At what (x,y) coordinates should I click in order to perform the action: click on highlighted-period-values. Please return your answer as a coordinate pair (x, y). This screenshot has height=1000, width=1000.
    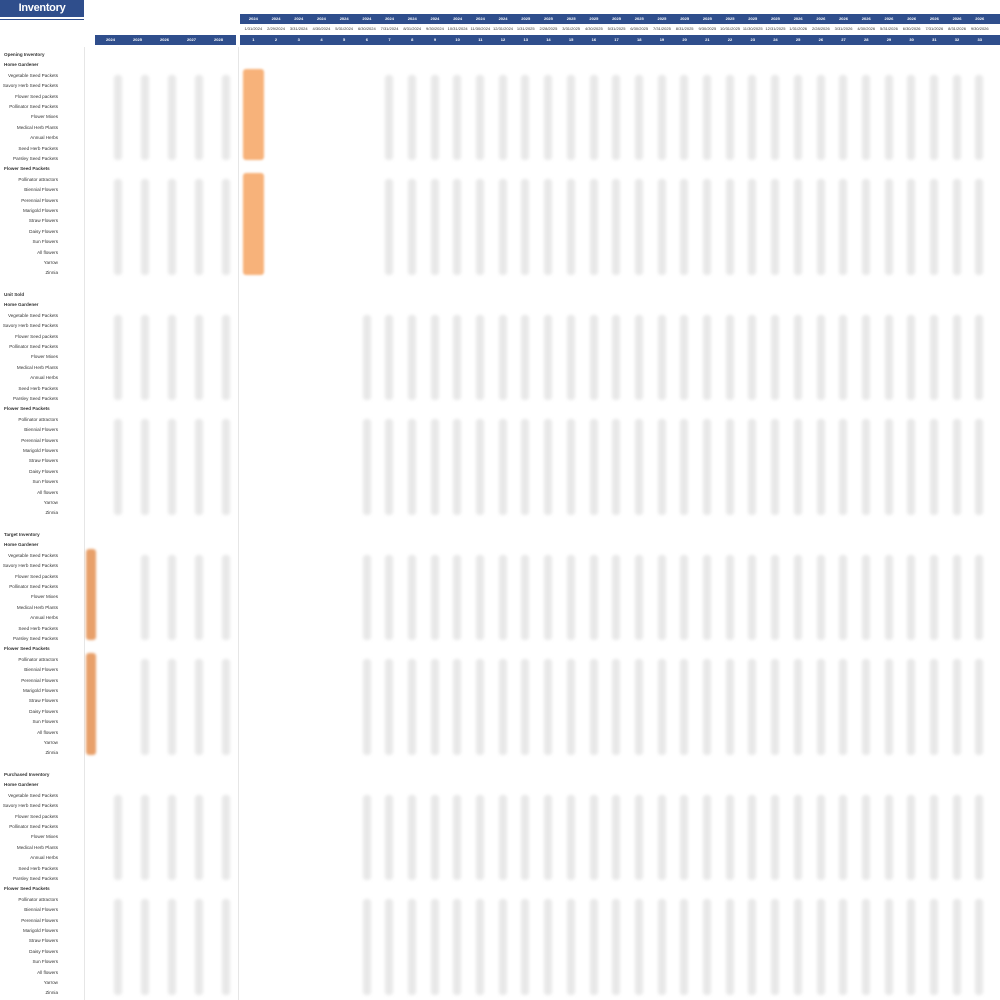
    Looking at the image, I should click on (253, 114).